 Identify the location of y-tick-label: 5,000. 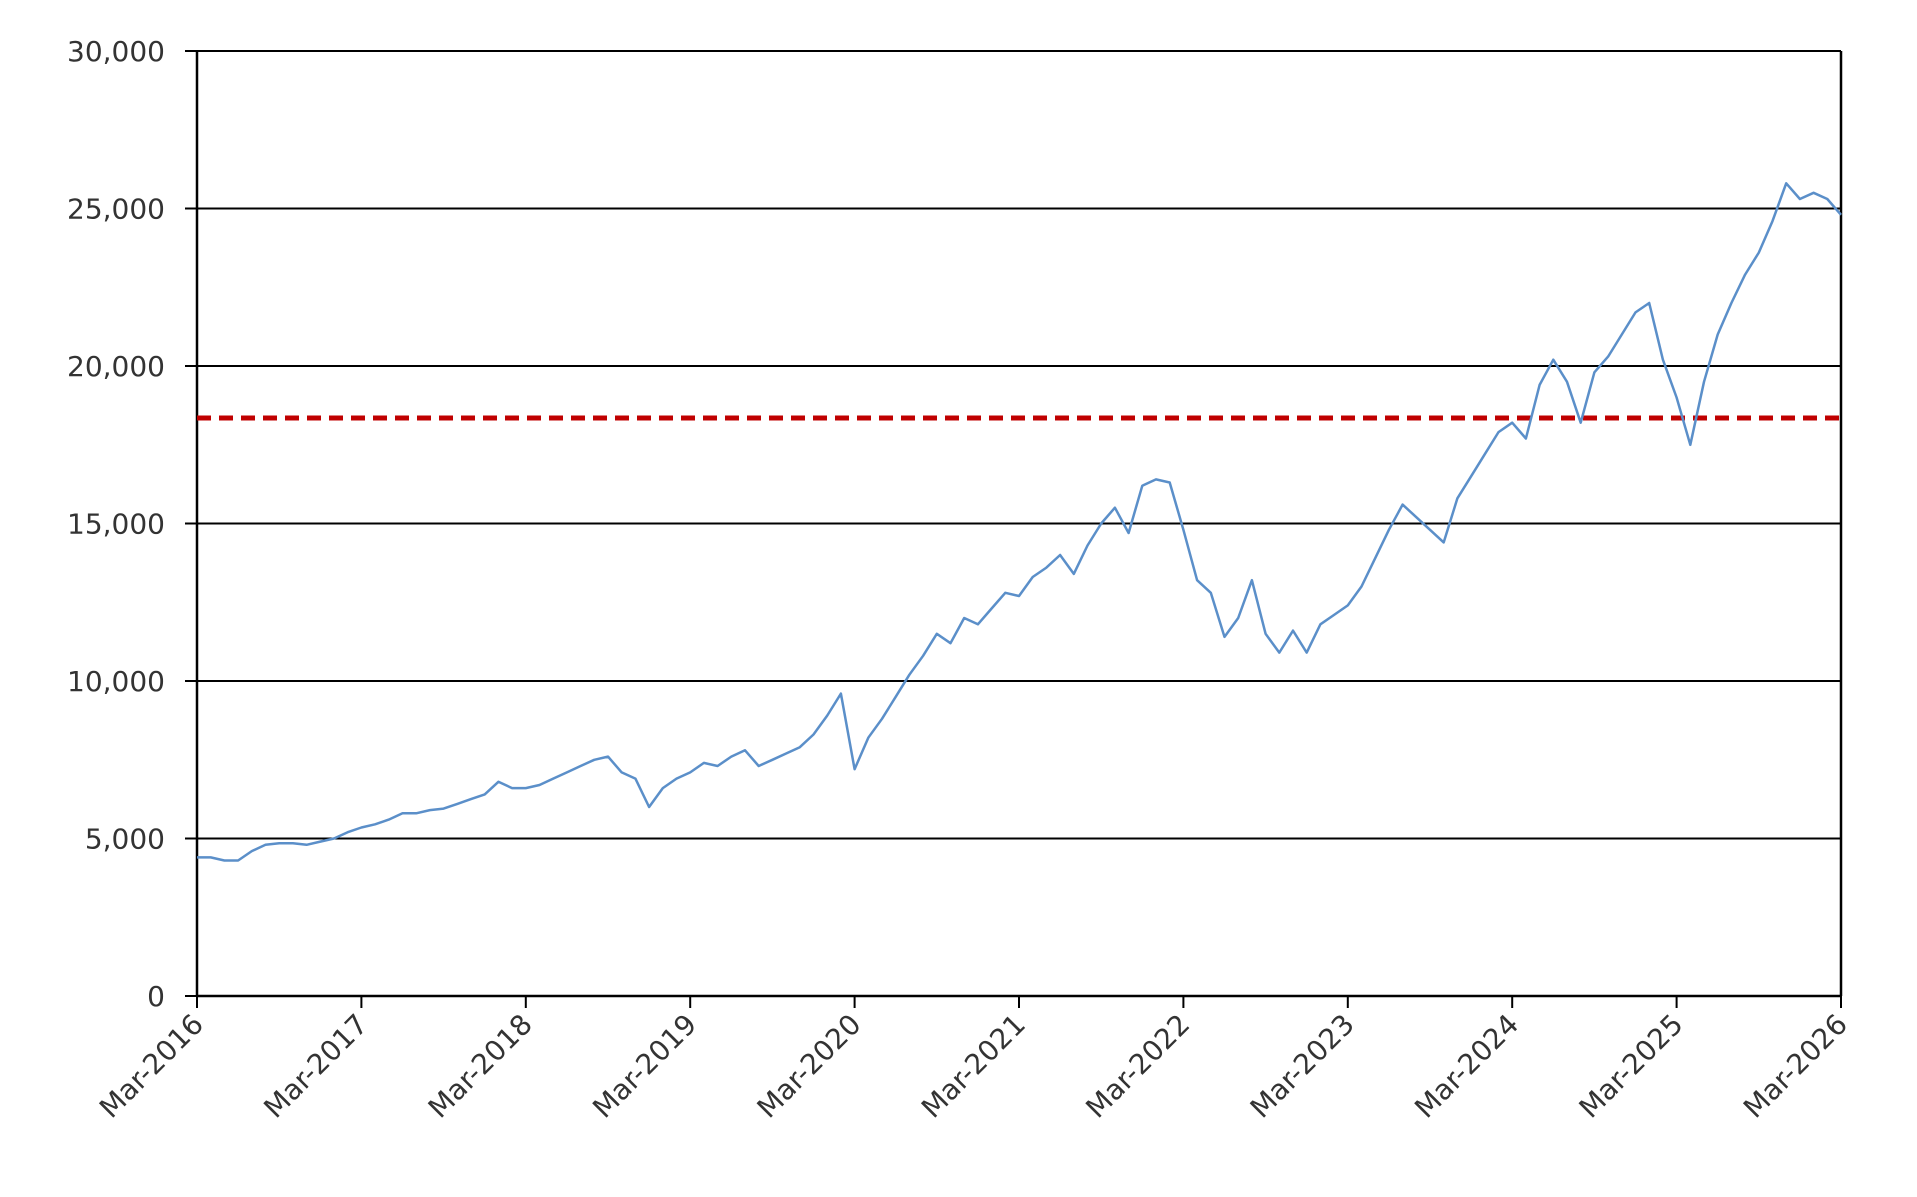
(125, 839).